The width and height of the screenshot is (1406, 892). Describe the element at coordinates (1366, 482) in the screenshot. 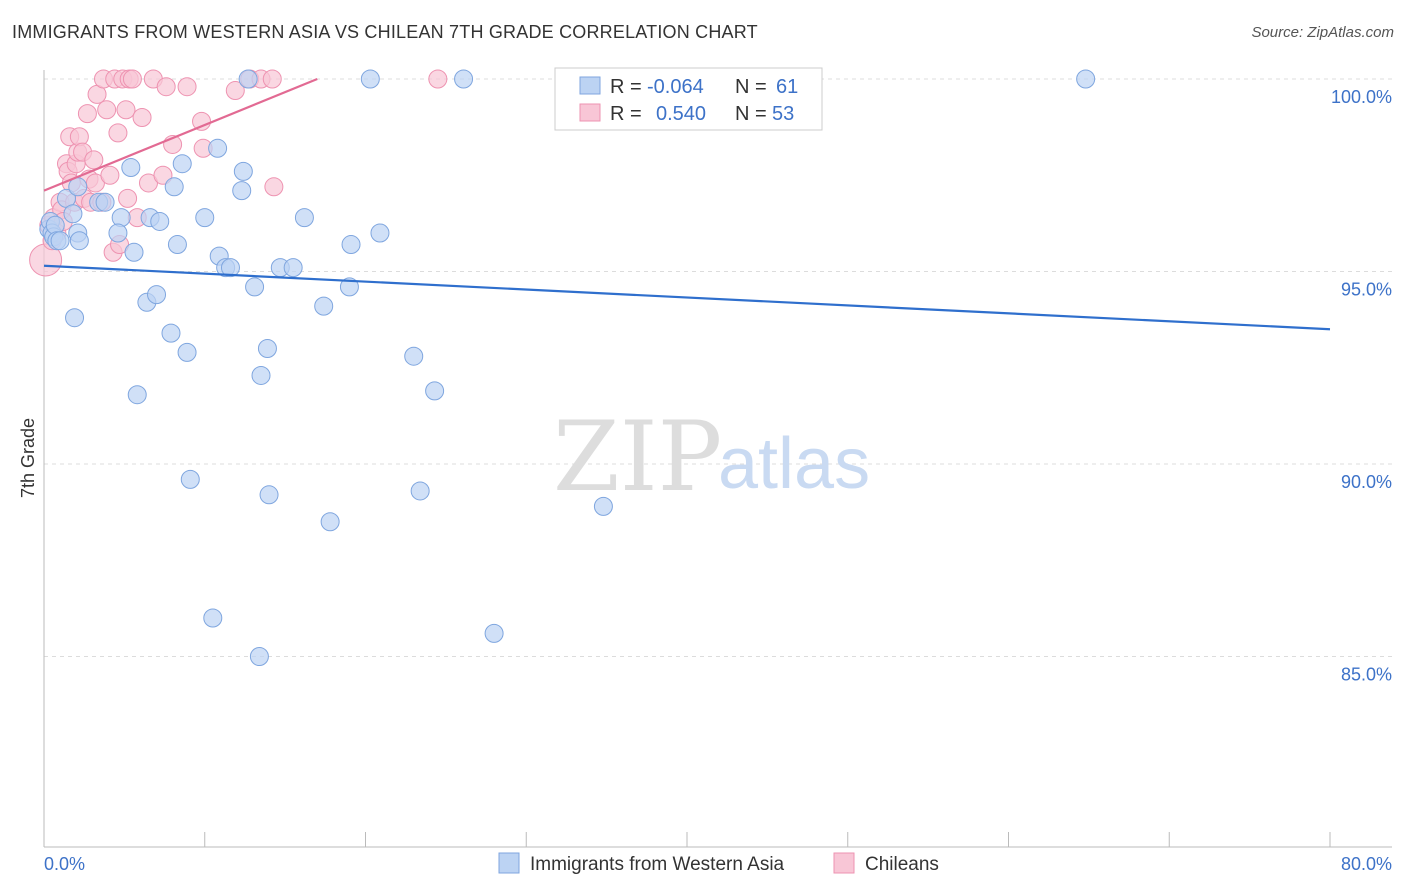

I see `y-tick-label-2: 90.0%` at that location.